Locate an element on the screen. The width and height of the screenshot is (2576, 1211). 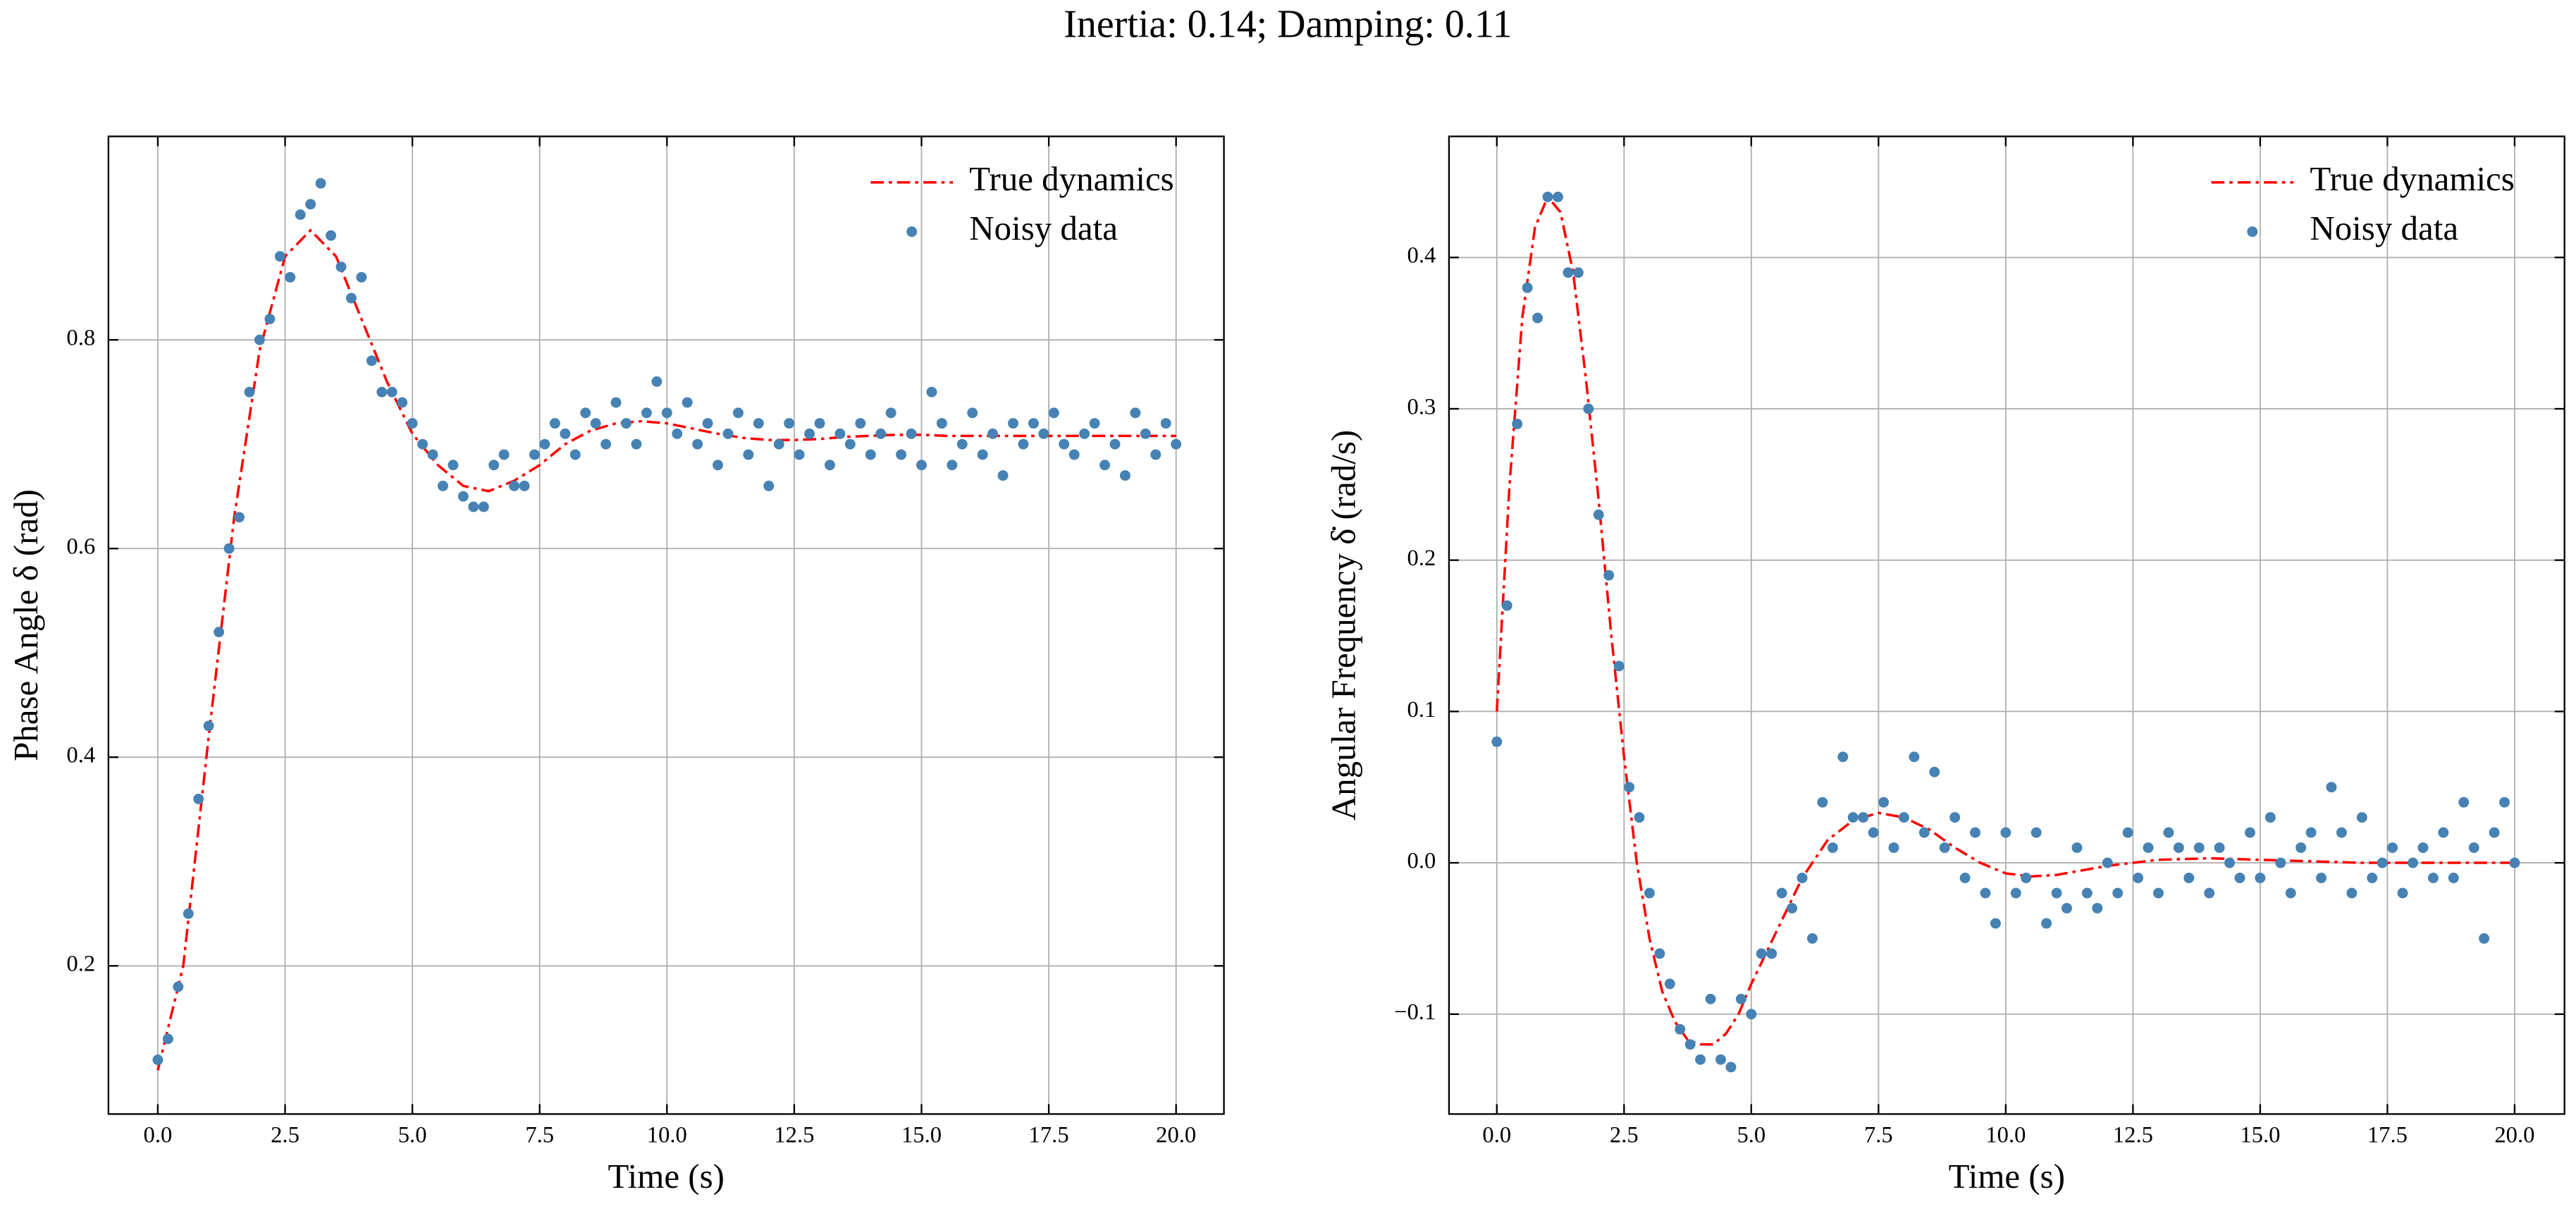
legend-marker is located at coordinates (2253, 232).